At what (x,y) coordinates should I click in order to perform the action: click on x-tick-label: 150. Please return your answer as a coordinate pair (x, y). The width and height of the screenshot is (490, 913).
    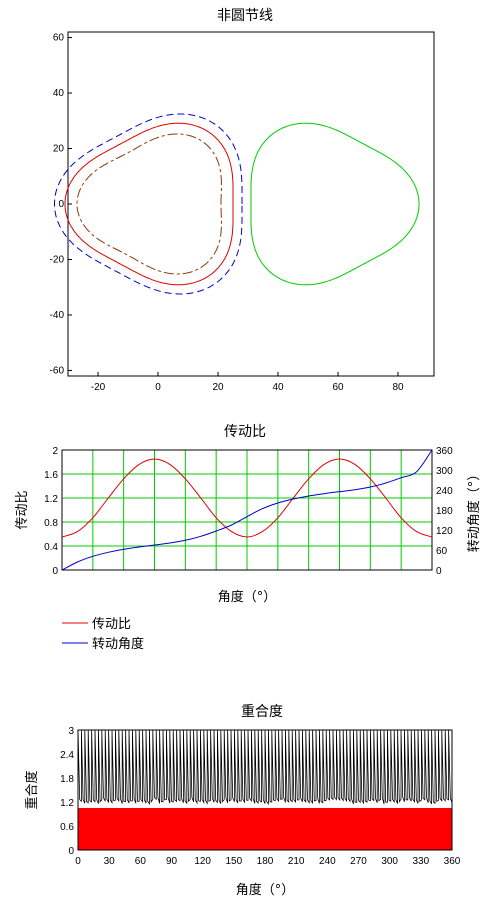
    Looking at the image, I should click on (233, 861).